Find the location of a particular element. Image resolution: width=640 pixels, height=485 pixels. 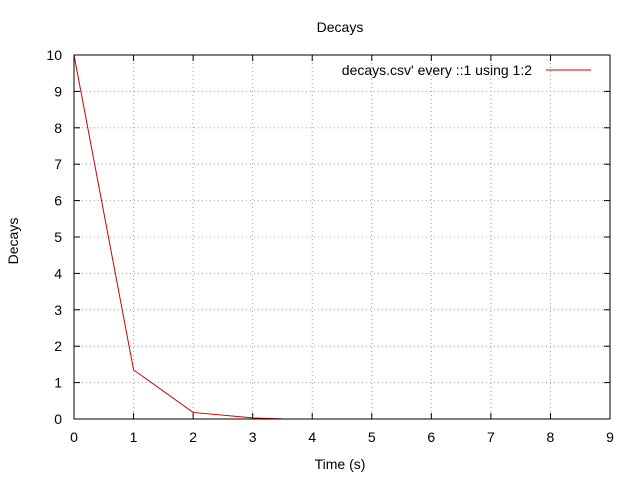

y-tick-label: 6 is located at coordinates (58, 201).